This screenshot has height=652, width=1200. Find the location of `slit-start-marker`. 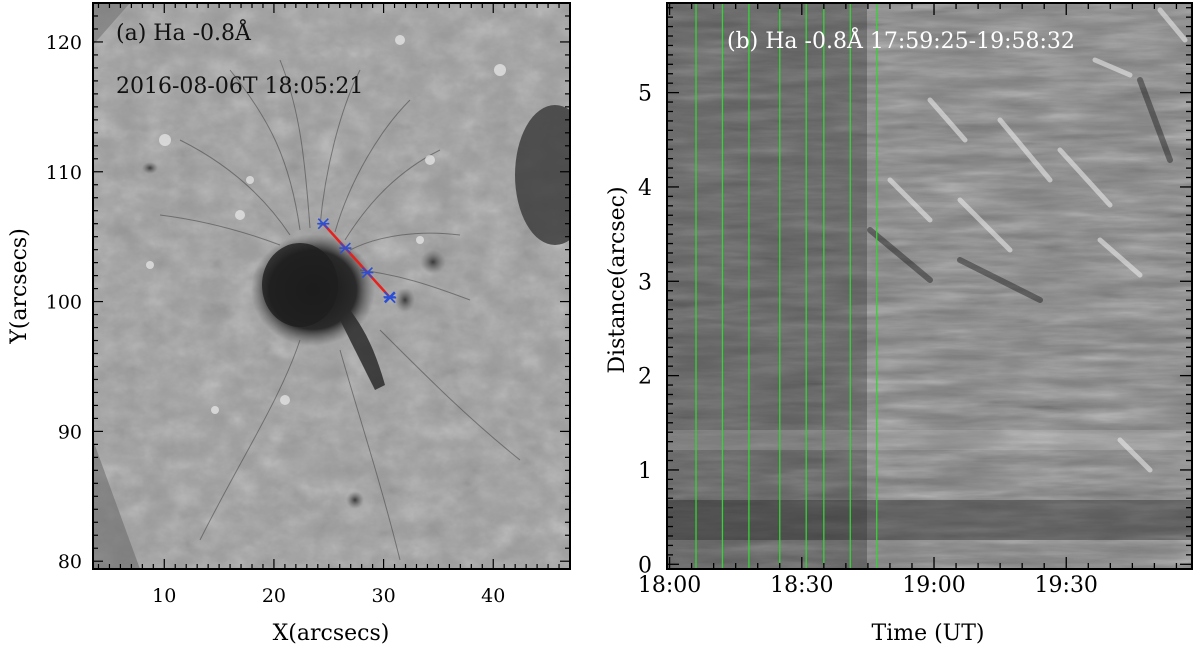

slit-start-marker is located at coordinates (323, 224).